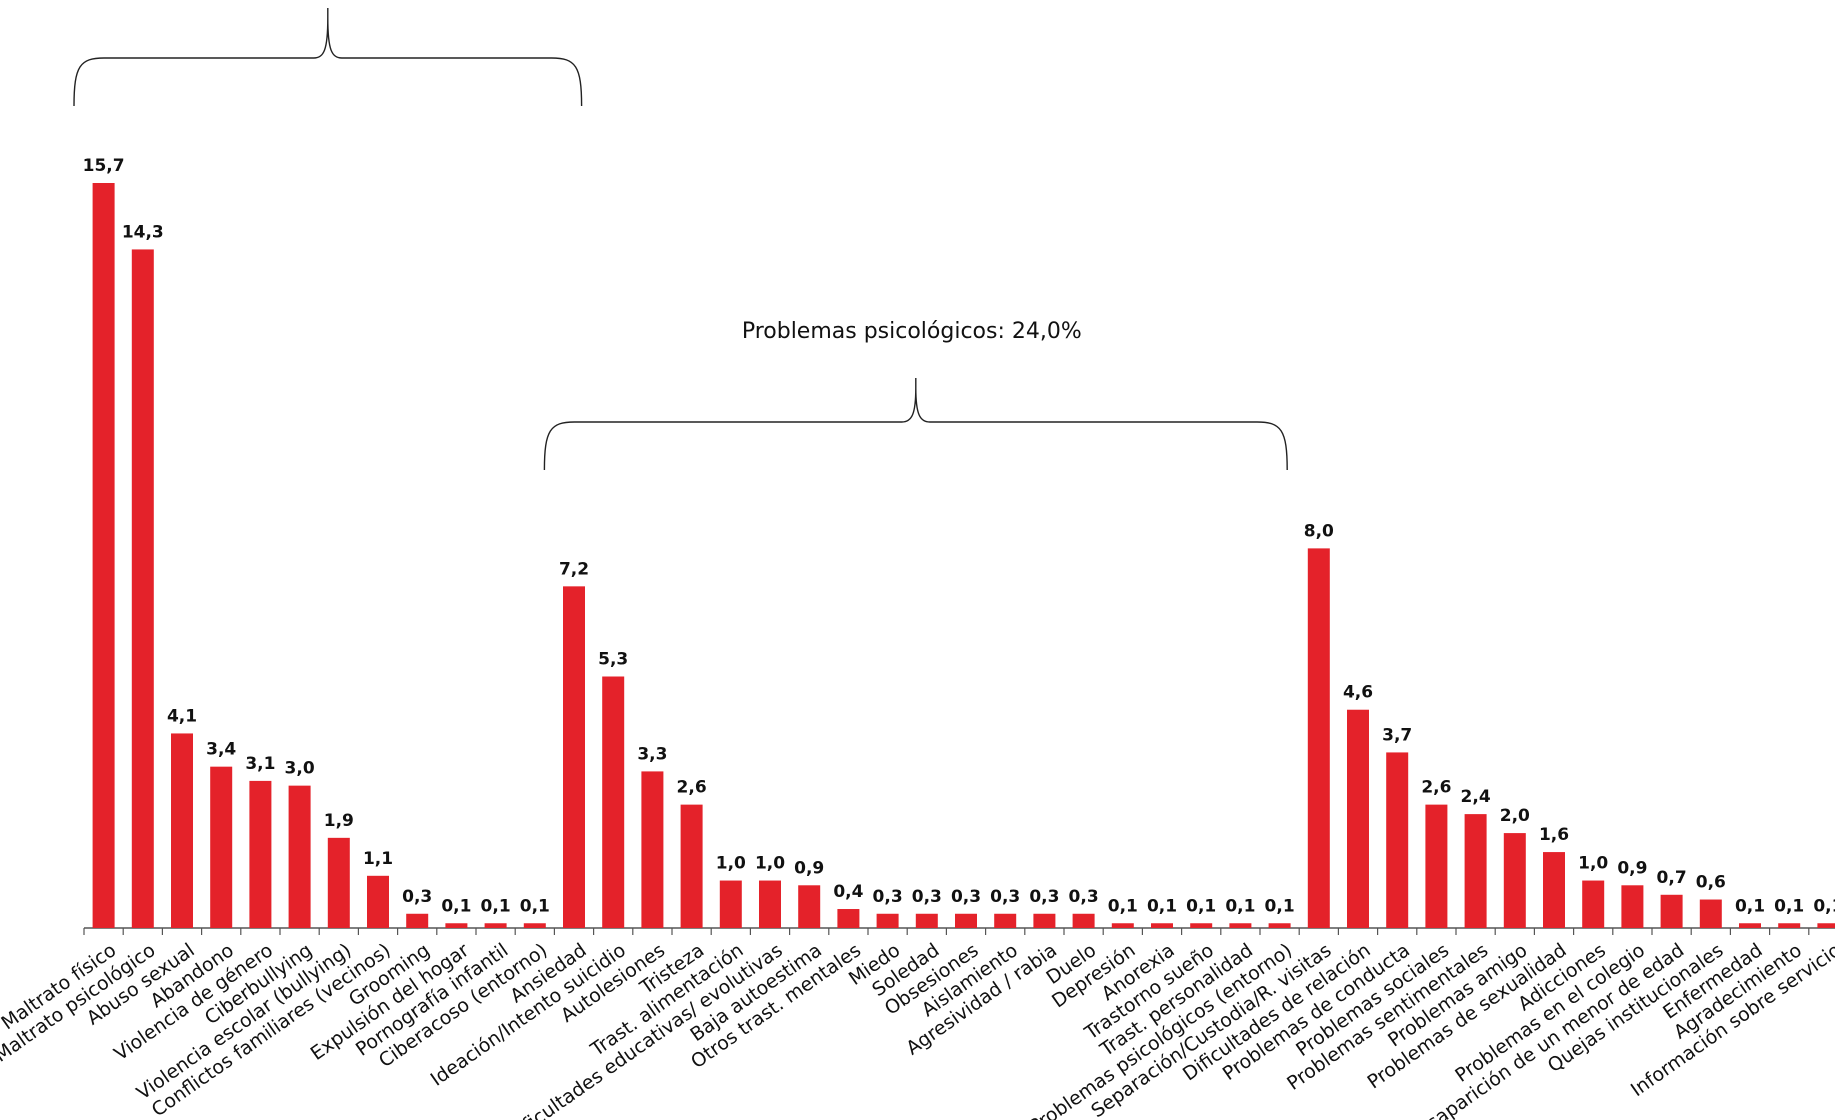 The height and width of the screenshot is (1120, 1835). I want to click on data-label: 5,3, so click(613, 660).